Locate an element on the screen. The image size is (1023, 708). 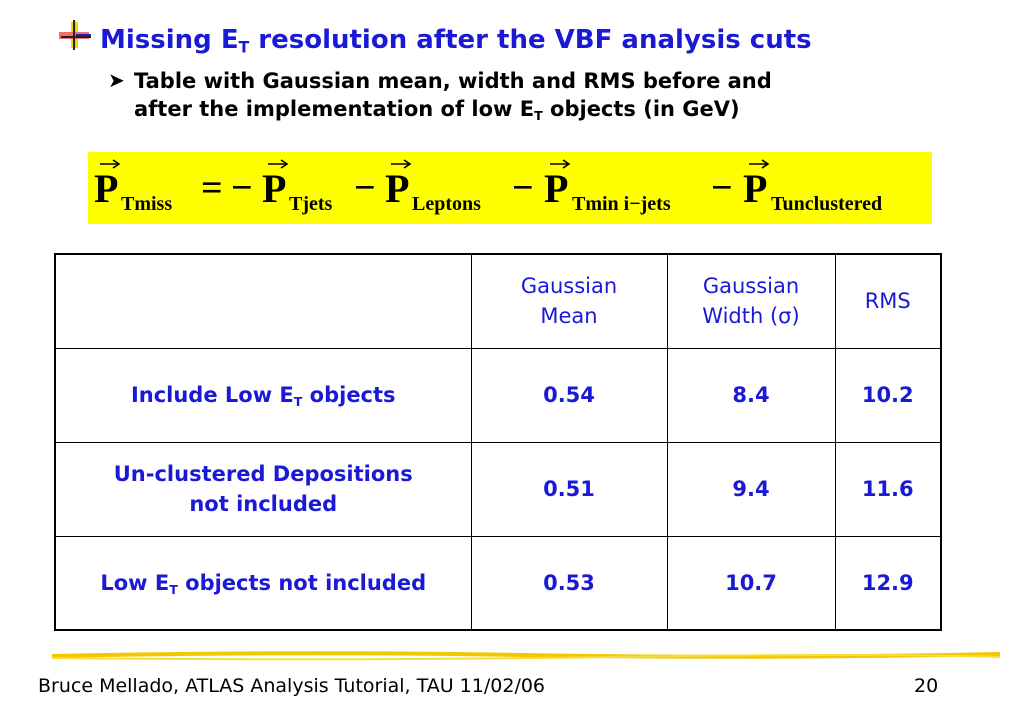
width-cell: 9.4 is located at coordinates (751, 489).